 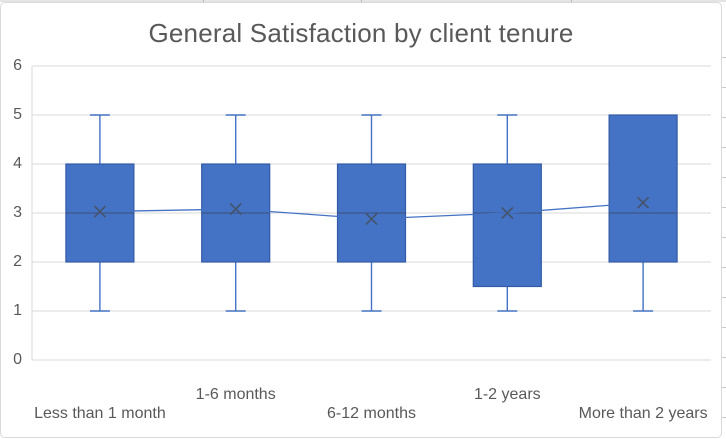 What do you see at coordinates (17, 310) in the screenshot?
I see `y-tick-label: 1` at bounding box center [17, 310].